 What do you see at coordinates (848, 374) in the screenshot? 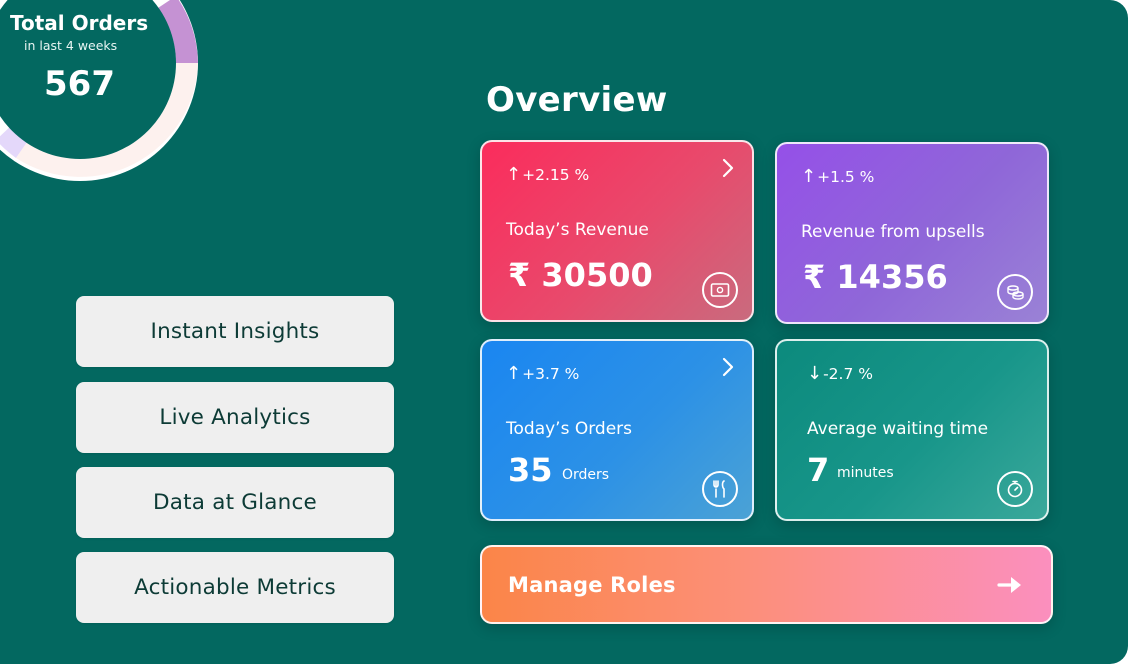
I see `waiting-change-value: -2.7 %` at bounding box center [848, 374].